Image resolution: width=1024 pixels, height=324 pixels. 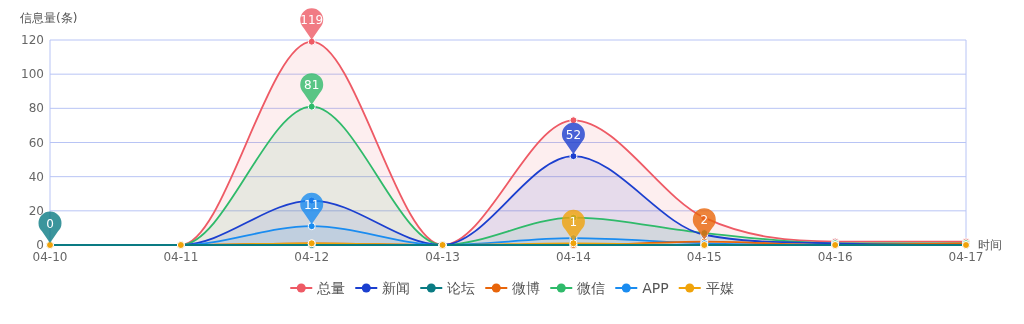 What do you see at coordinates (573, 257) in the screenshot?
I see `x-tick-label: 04-14` at bounding box center [573, 257].